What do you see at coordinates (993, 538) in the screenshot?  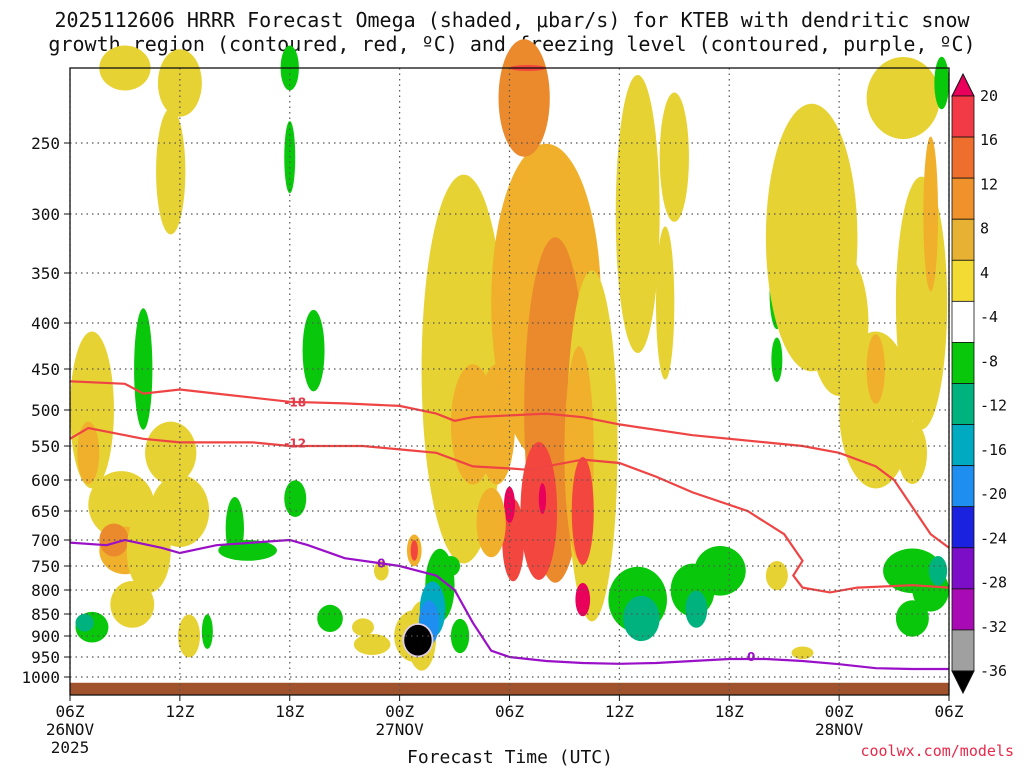 I see `colorbar-tick-label: -24` at bounding box center [993, 538].